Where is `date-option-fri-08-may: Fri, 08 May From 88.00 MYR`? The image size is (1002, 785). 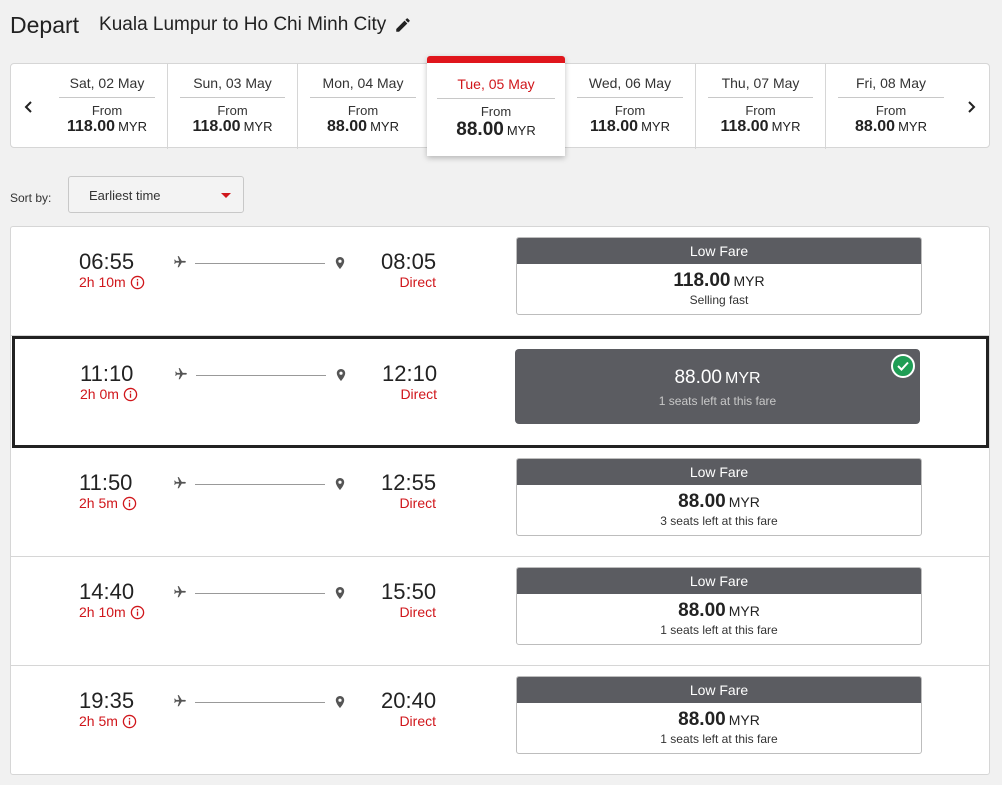
date-option-fri-08-may: Fri, 08 May From 88.00 MYR is located at coordinates (891, 106).